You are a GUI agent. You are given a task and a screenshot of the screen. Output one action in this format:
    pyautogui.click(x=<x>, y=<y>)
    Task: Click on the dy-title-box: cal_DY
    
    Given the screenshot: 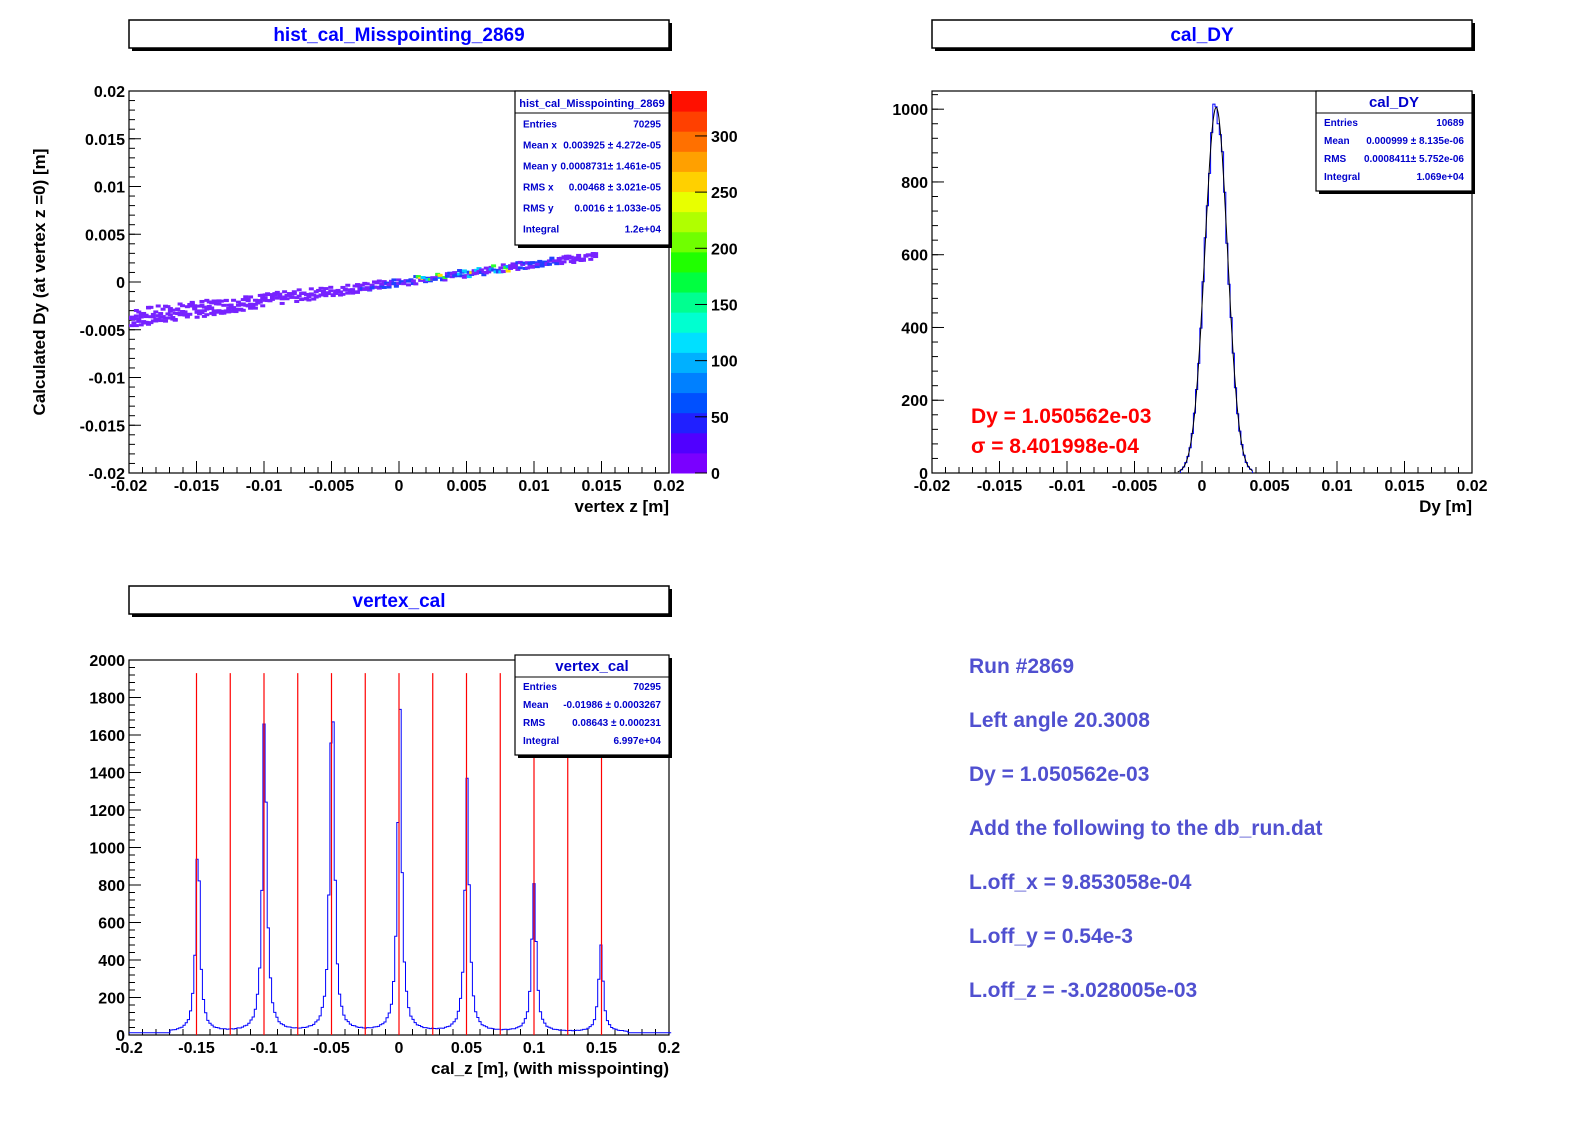 What is the action you would take?
    pyautogui.click(x=1203, y=35)
    